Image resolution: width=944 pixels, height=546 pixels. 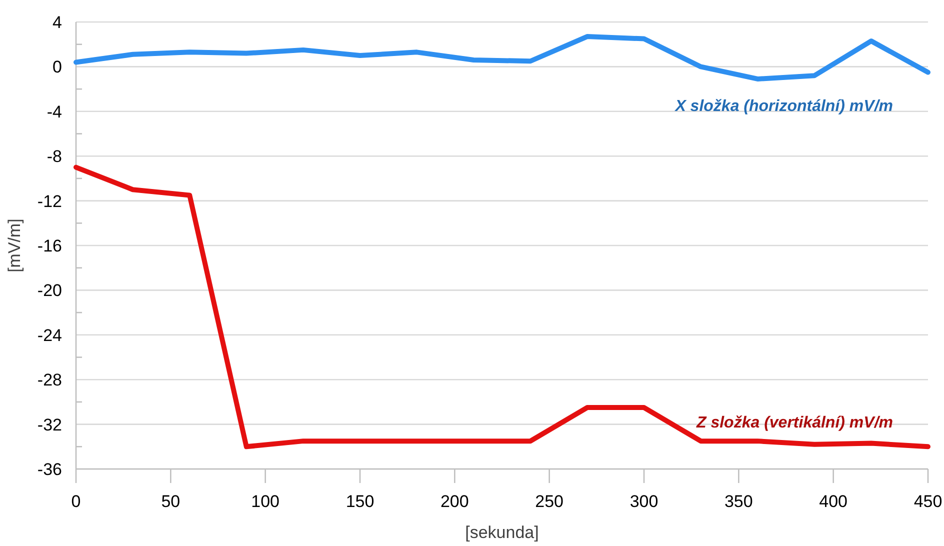 I want to click on y-tick-label: -4, so click(x=54, y=112).